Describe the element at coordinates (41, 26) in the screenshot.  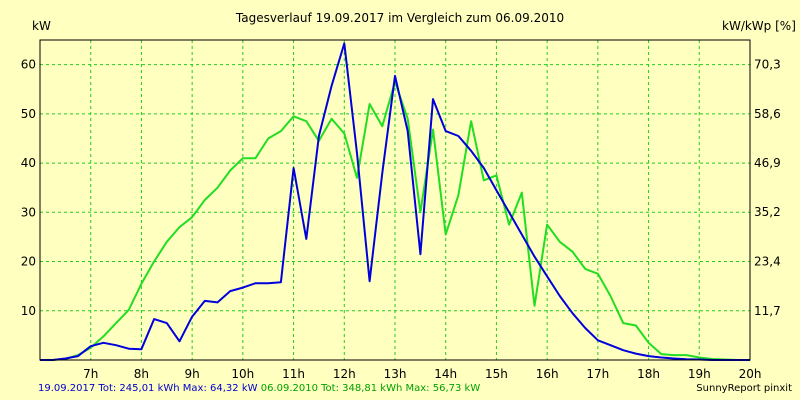
I see `y-axis-left-label: kW` at that location.